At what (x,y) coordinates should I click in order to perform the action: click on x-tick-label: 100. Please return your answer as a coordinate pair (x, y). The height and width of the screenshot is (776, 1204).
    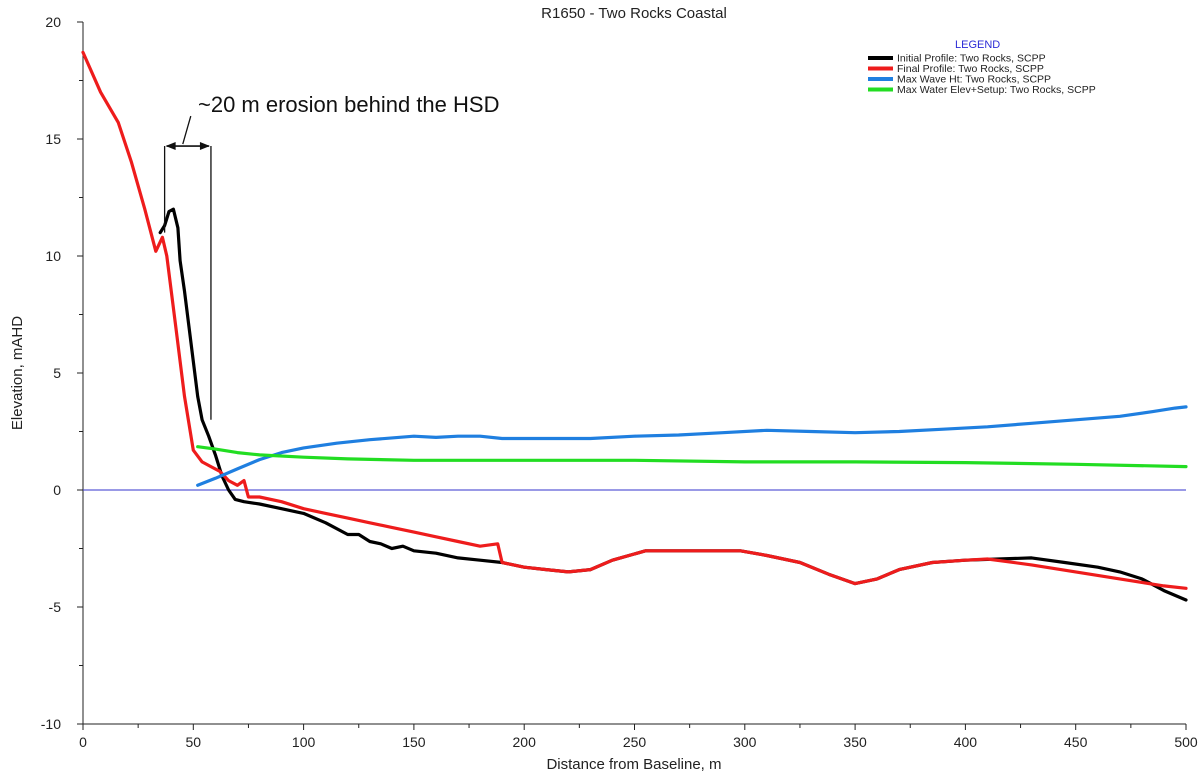
    Looking at the image, I should click on (304, 742).